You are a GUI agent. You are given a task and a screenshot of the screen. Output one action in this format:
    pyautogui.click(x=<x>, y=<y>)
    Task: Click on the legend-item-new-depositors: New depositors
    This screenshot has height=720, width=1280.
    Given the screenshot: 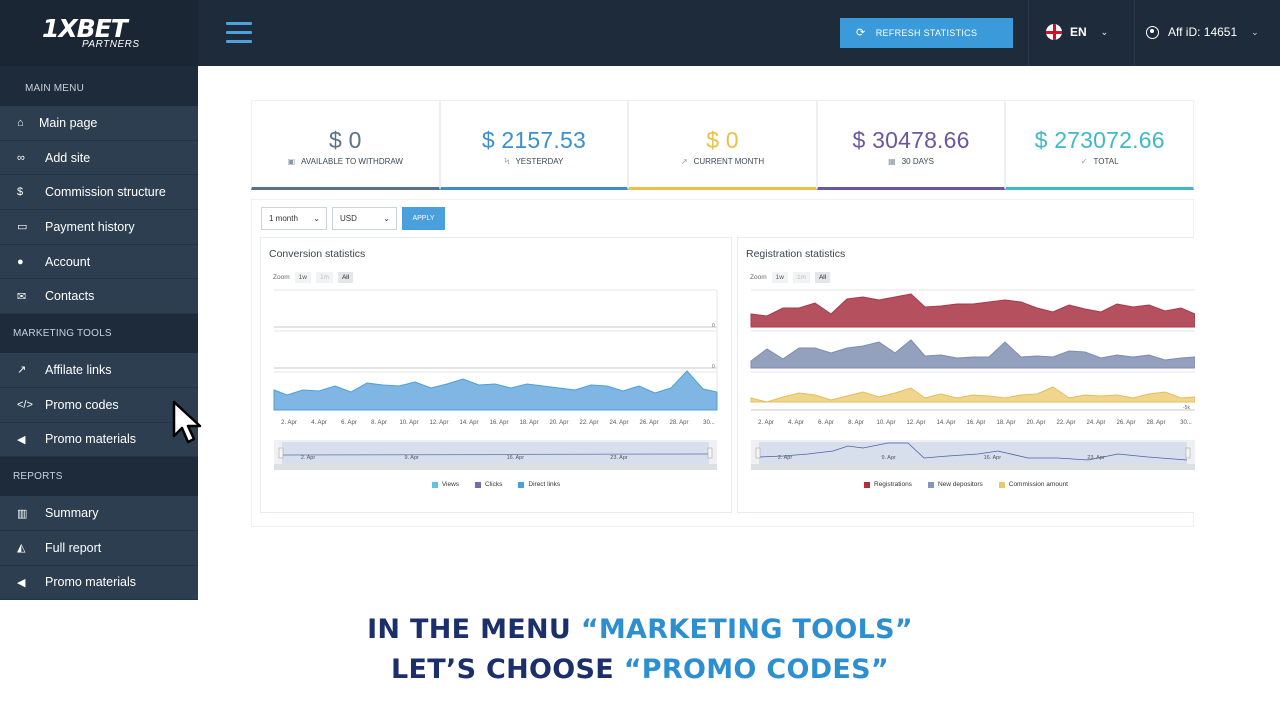 What is the action you would take?
    pyautogui.click(x=955, y=484)
    